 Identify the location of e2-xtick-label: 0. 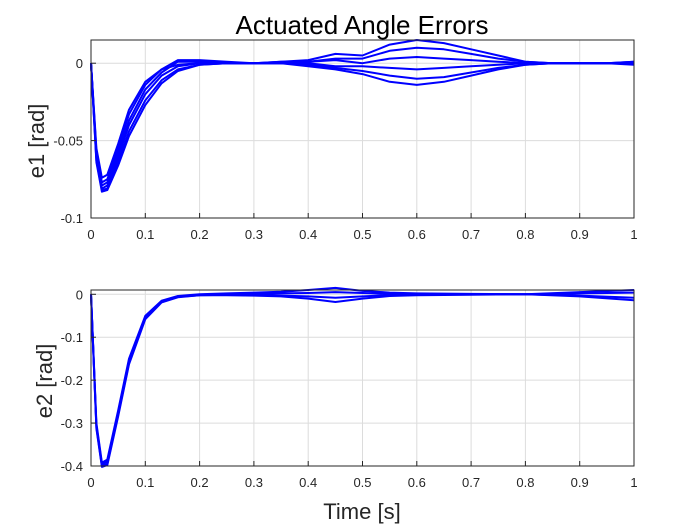
(90, 482).